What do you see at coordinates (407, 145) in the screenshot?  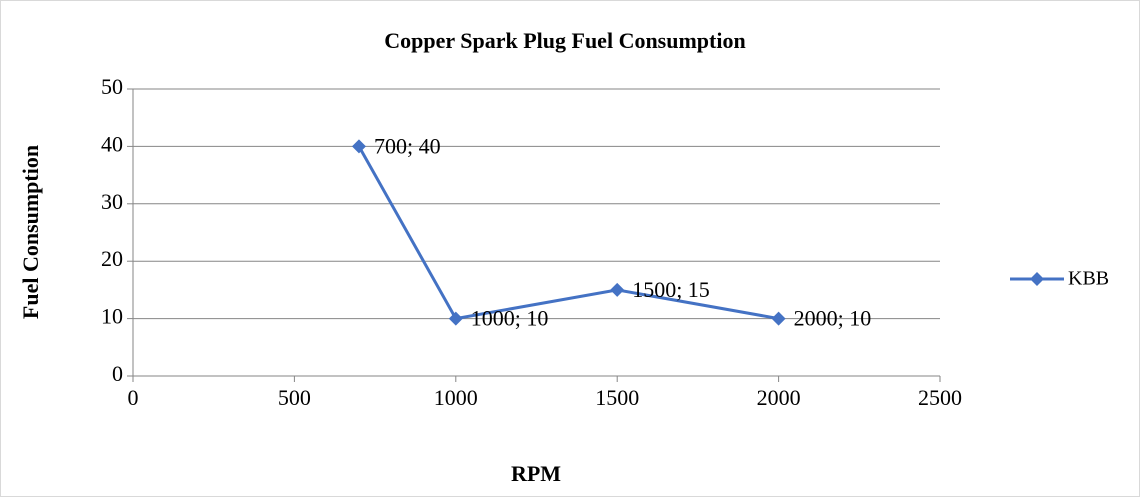 I see `data-label: 700; 40` at bounding box center [407, 145].